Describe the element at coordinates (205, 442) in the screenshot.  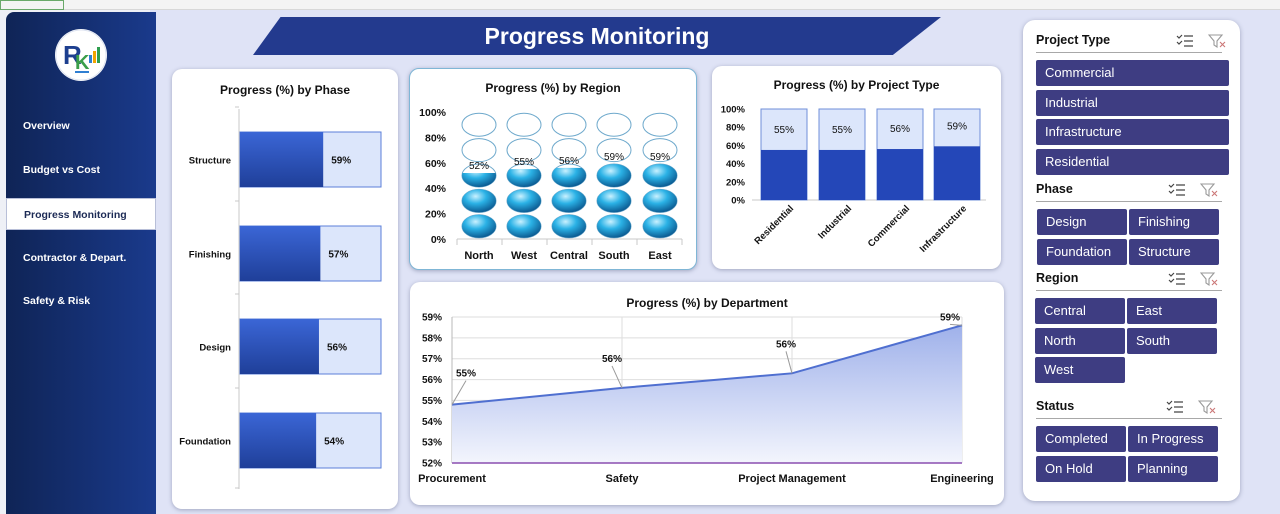
I see `phase-category-label: Foundation` at that location.